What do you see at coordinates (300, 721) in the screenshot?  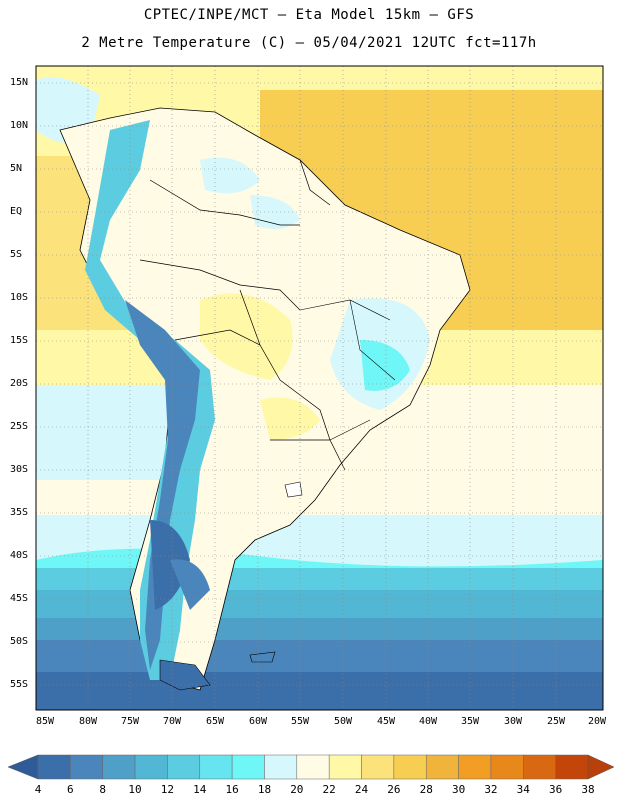 I see `lon-label: 55W` at bounding box center [300, 721].